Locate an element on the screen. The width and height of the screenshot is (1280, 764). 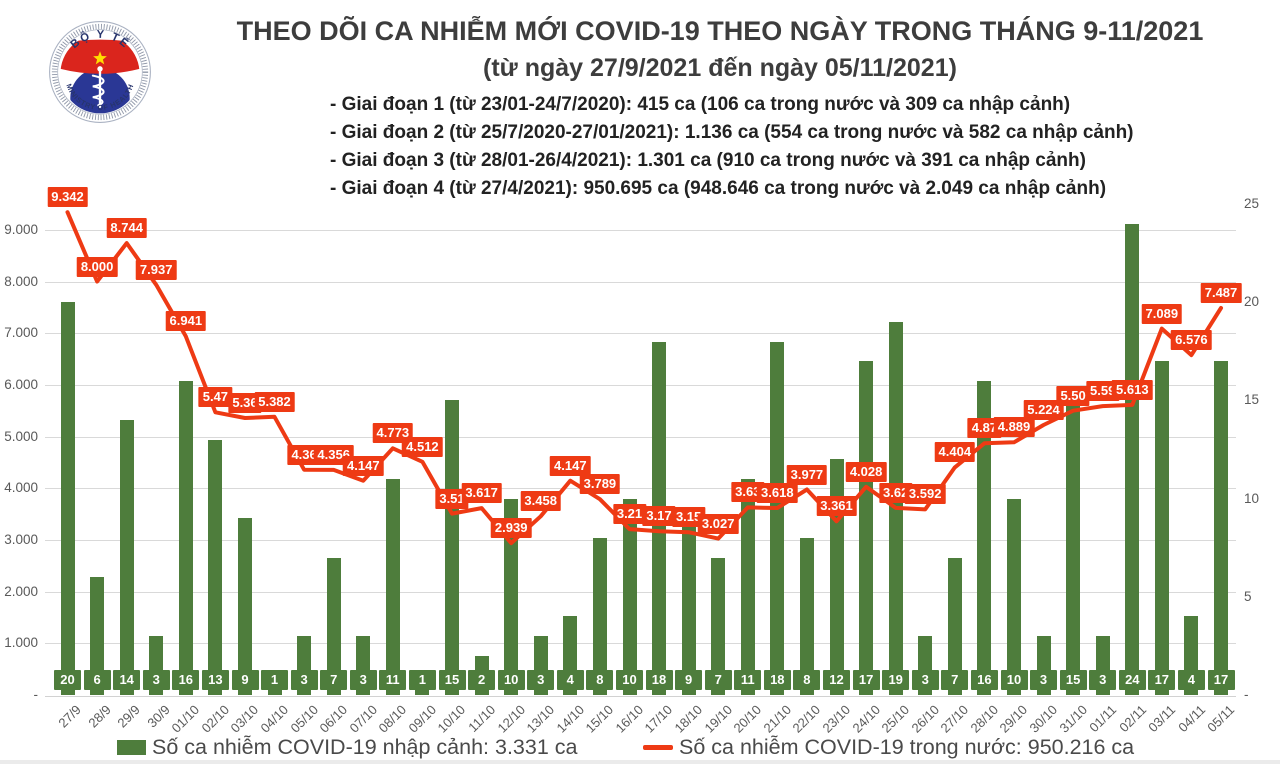
line-value-label: 3.63 is located at coordinates (748, 492).